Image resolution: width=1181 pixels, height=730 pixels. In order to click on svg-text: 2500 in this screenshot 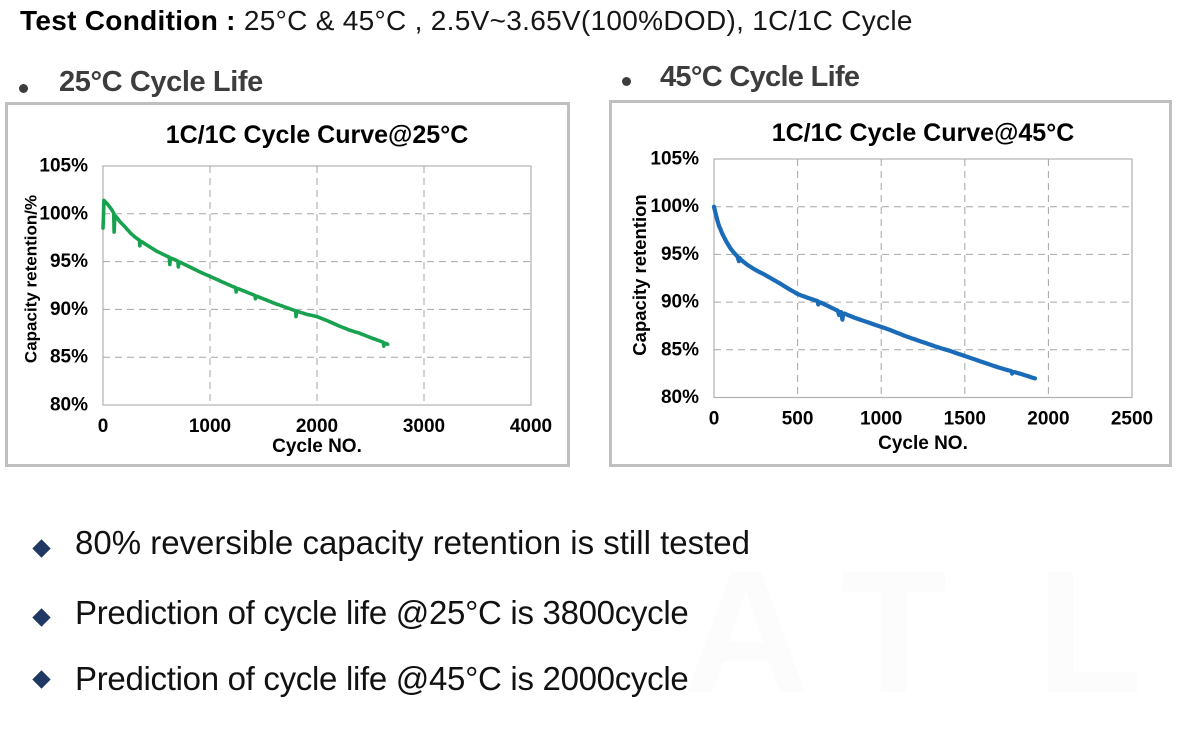, I will do `click(1132, 419)`.